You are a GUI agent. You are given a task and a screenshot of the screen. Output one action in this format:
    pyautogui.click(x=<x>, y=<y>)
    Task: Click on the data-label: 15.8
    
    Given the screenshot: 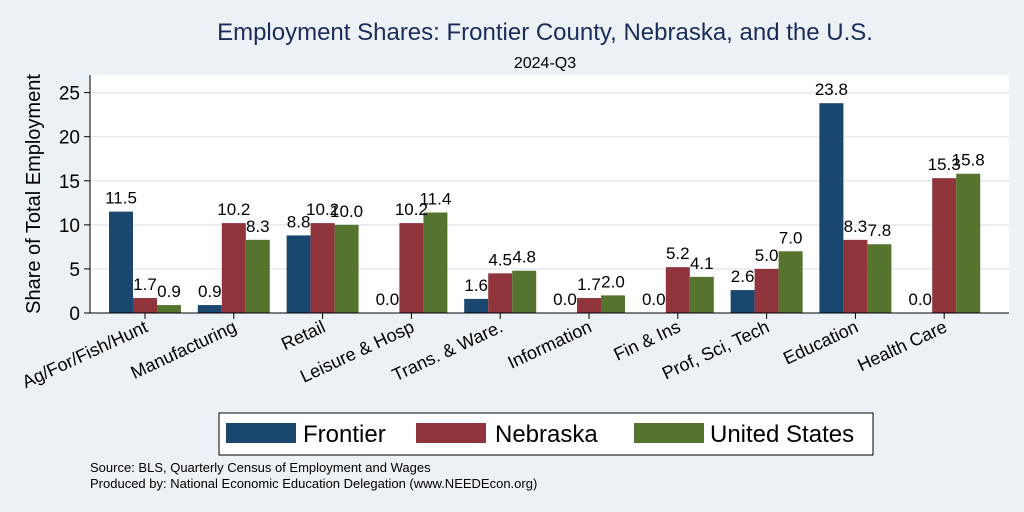 What is the action you would take?
    pyautogui.click(x=968, y=160)
    